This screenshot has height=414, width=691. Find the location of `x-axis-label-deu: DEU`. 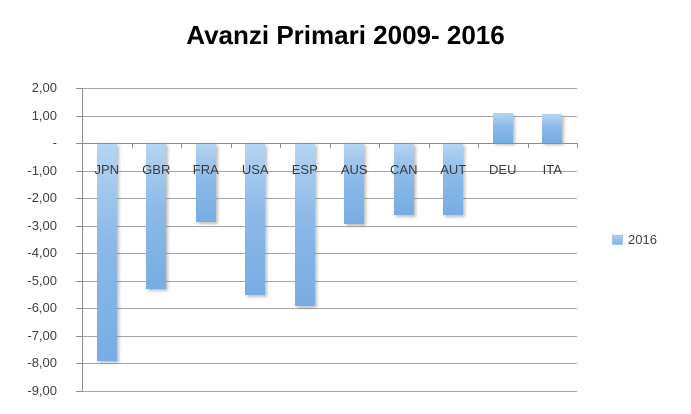

x-axis-label-deu: DEU is located at coordinates (503, 169).